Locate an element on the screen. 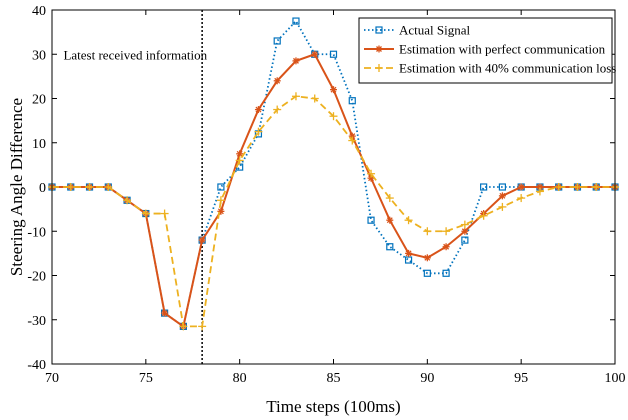 This screenshot has width=628, height=420. x-tick-label: 95 is located at coordinates (521, 378).